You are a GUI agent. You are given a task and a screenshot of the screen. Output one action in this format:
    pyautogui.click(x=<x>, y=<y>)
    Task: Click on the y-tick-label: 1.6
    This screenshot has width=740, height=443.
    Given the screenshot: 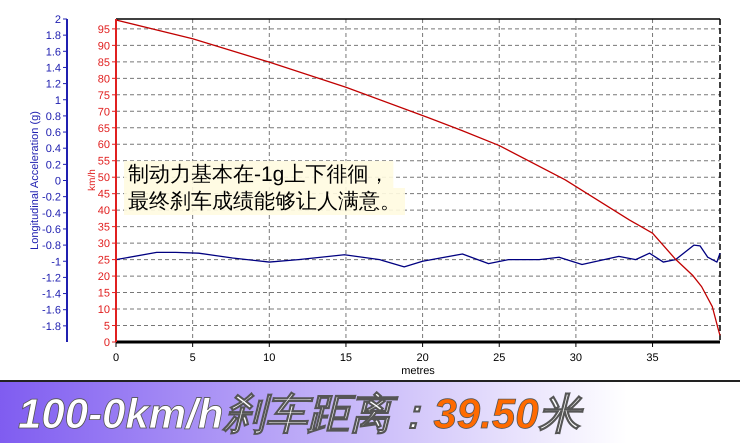 What is the action you would take?
    pyautogui.click(x=53, y=52)
    